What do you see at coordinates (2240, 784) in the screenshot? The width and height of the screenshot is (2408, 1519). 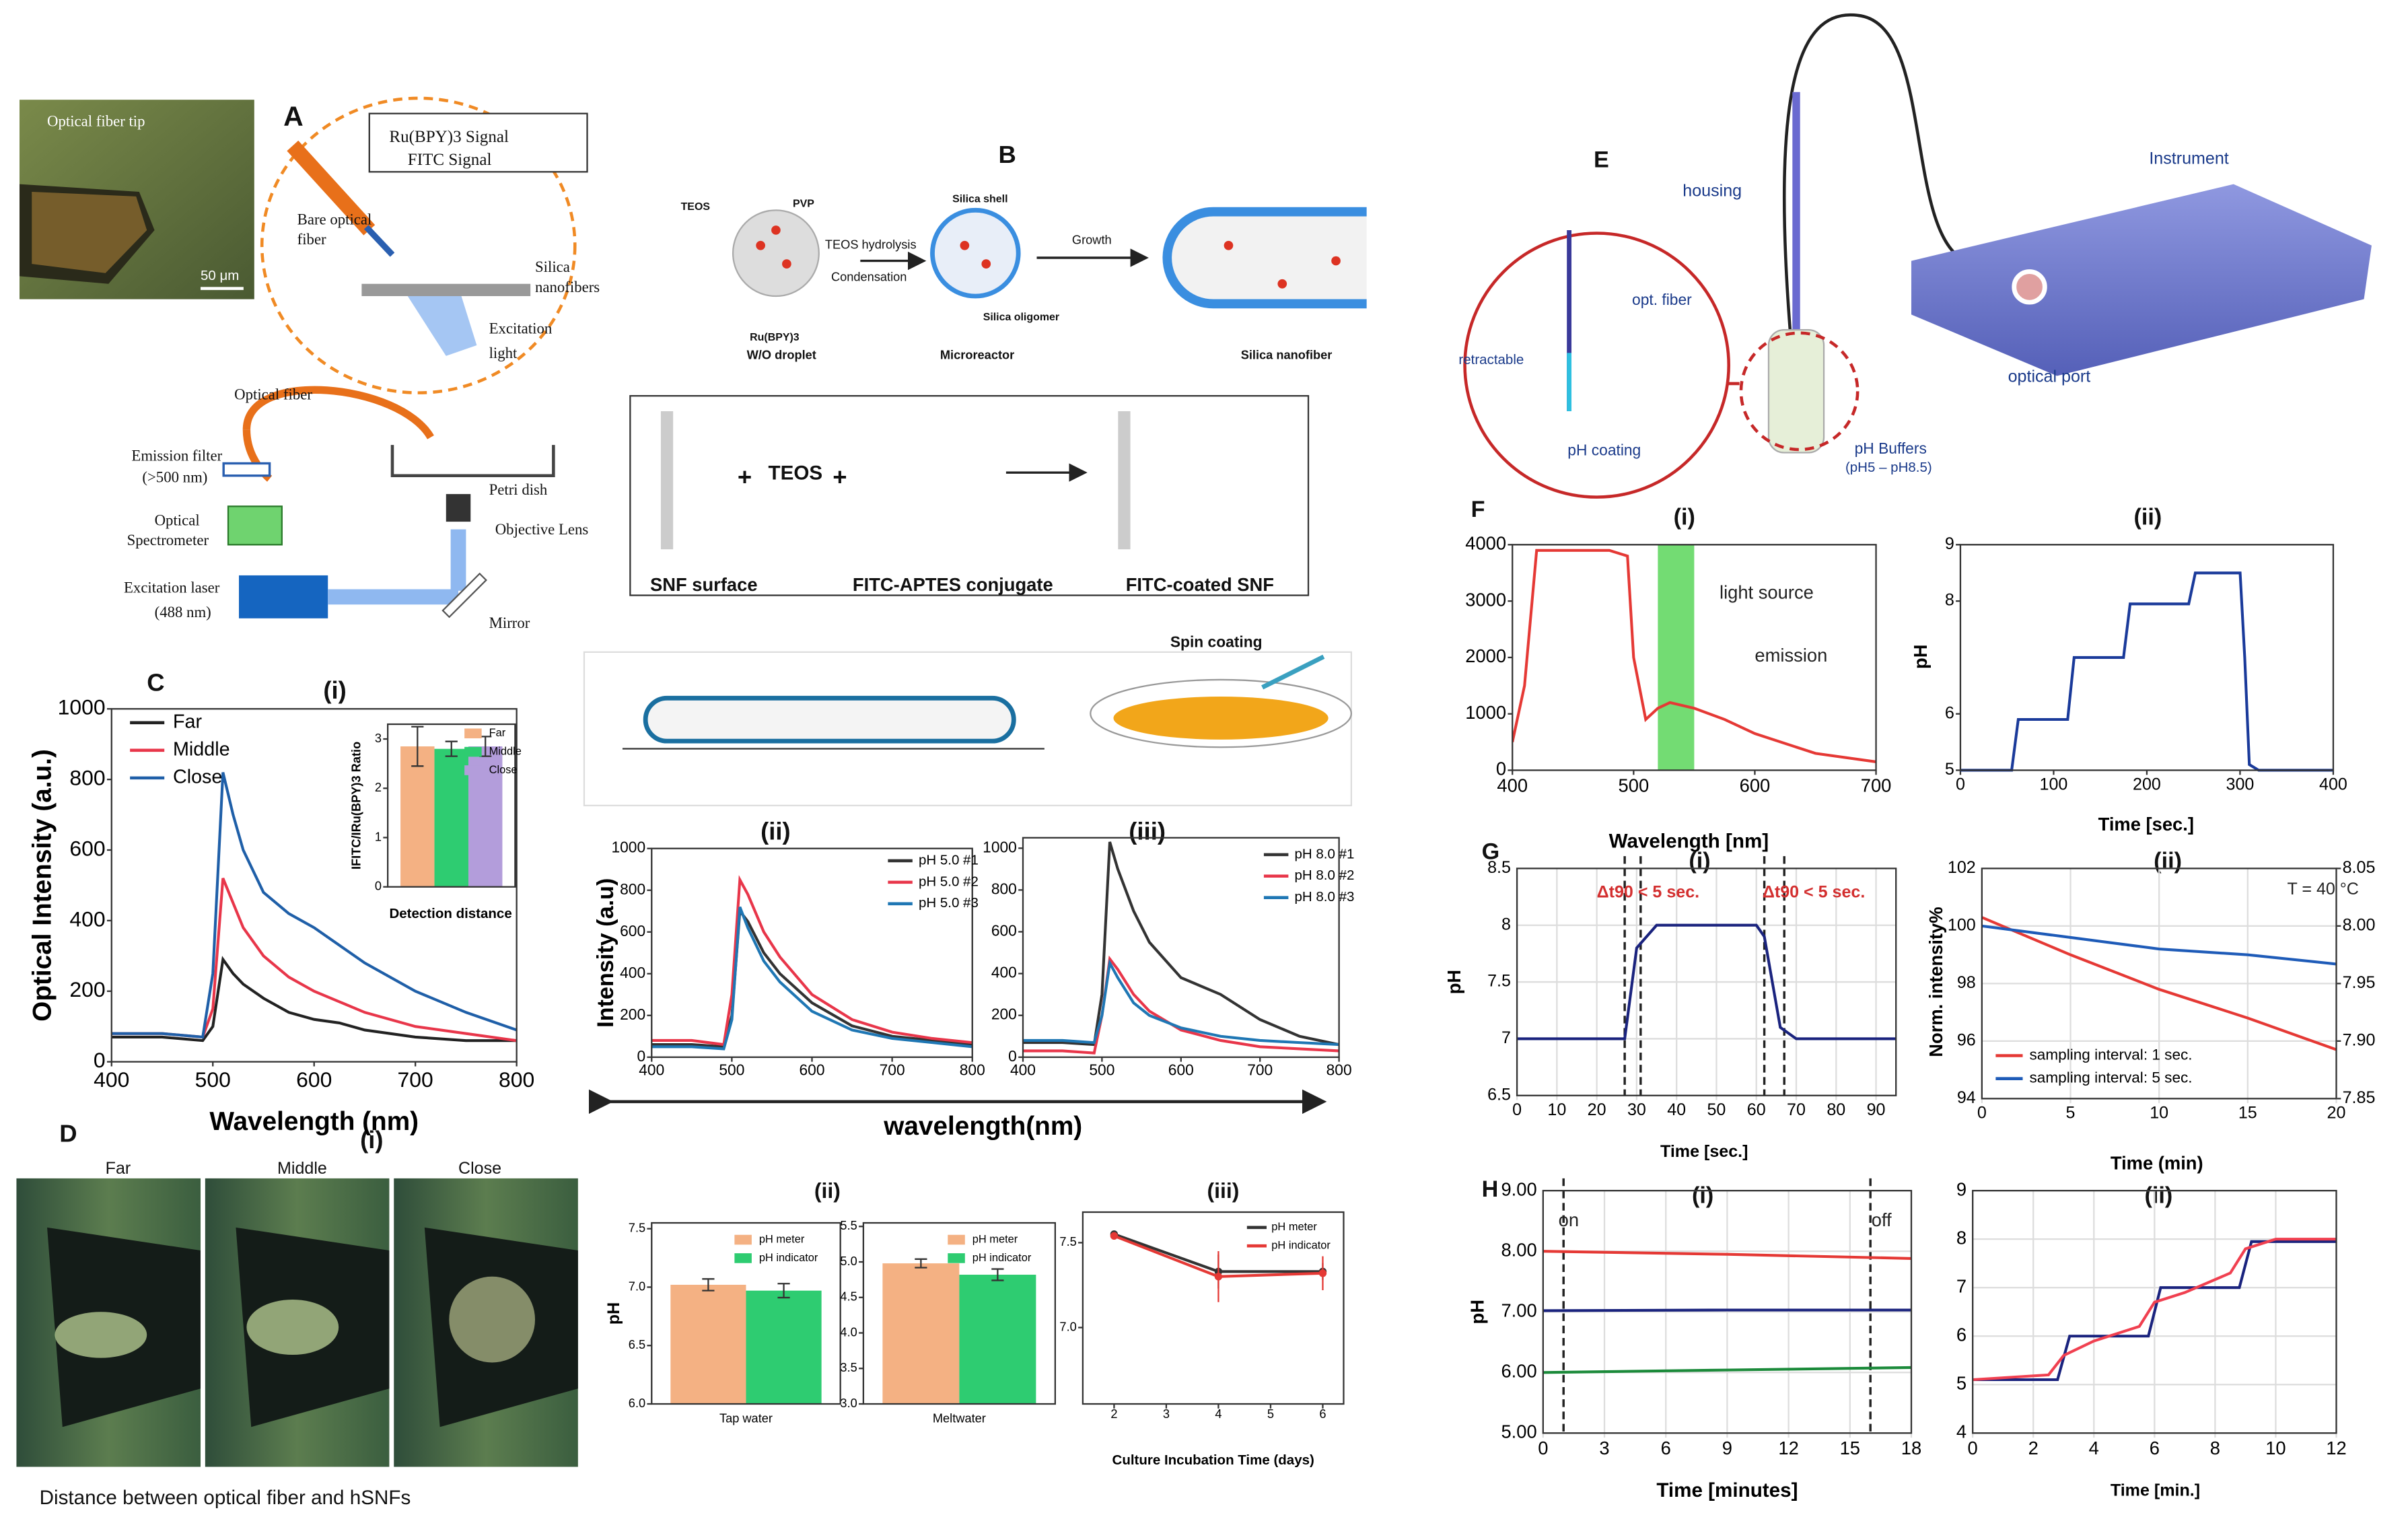 I see `x-tick-label: 300` at bounding box center [2240, 784].